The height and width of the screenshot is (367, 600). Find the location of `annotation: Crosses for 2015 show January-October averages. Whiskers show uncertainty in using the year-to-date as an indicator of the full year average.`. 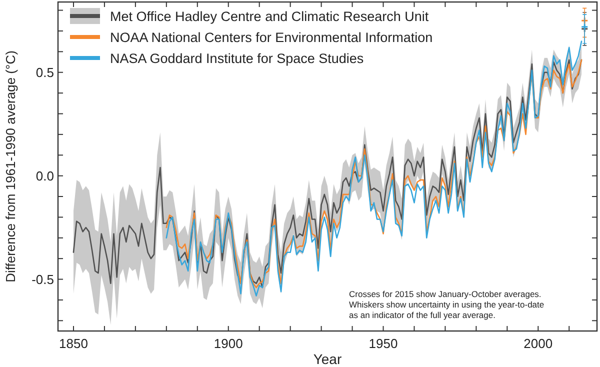

annotation: Crosses for 2015 show January-October averages. Whiskers show uncertainty in using the year-to-date as an indicator of the full year average. is located at coordinates (446, 304).